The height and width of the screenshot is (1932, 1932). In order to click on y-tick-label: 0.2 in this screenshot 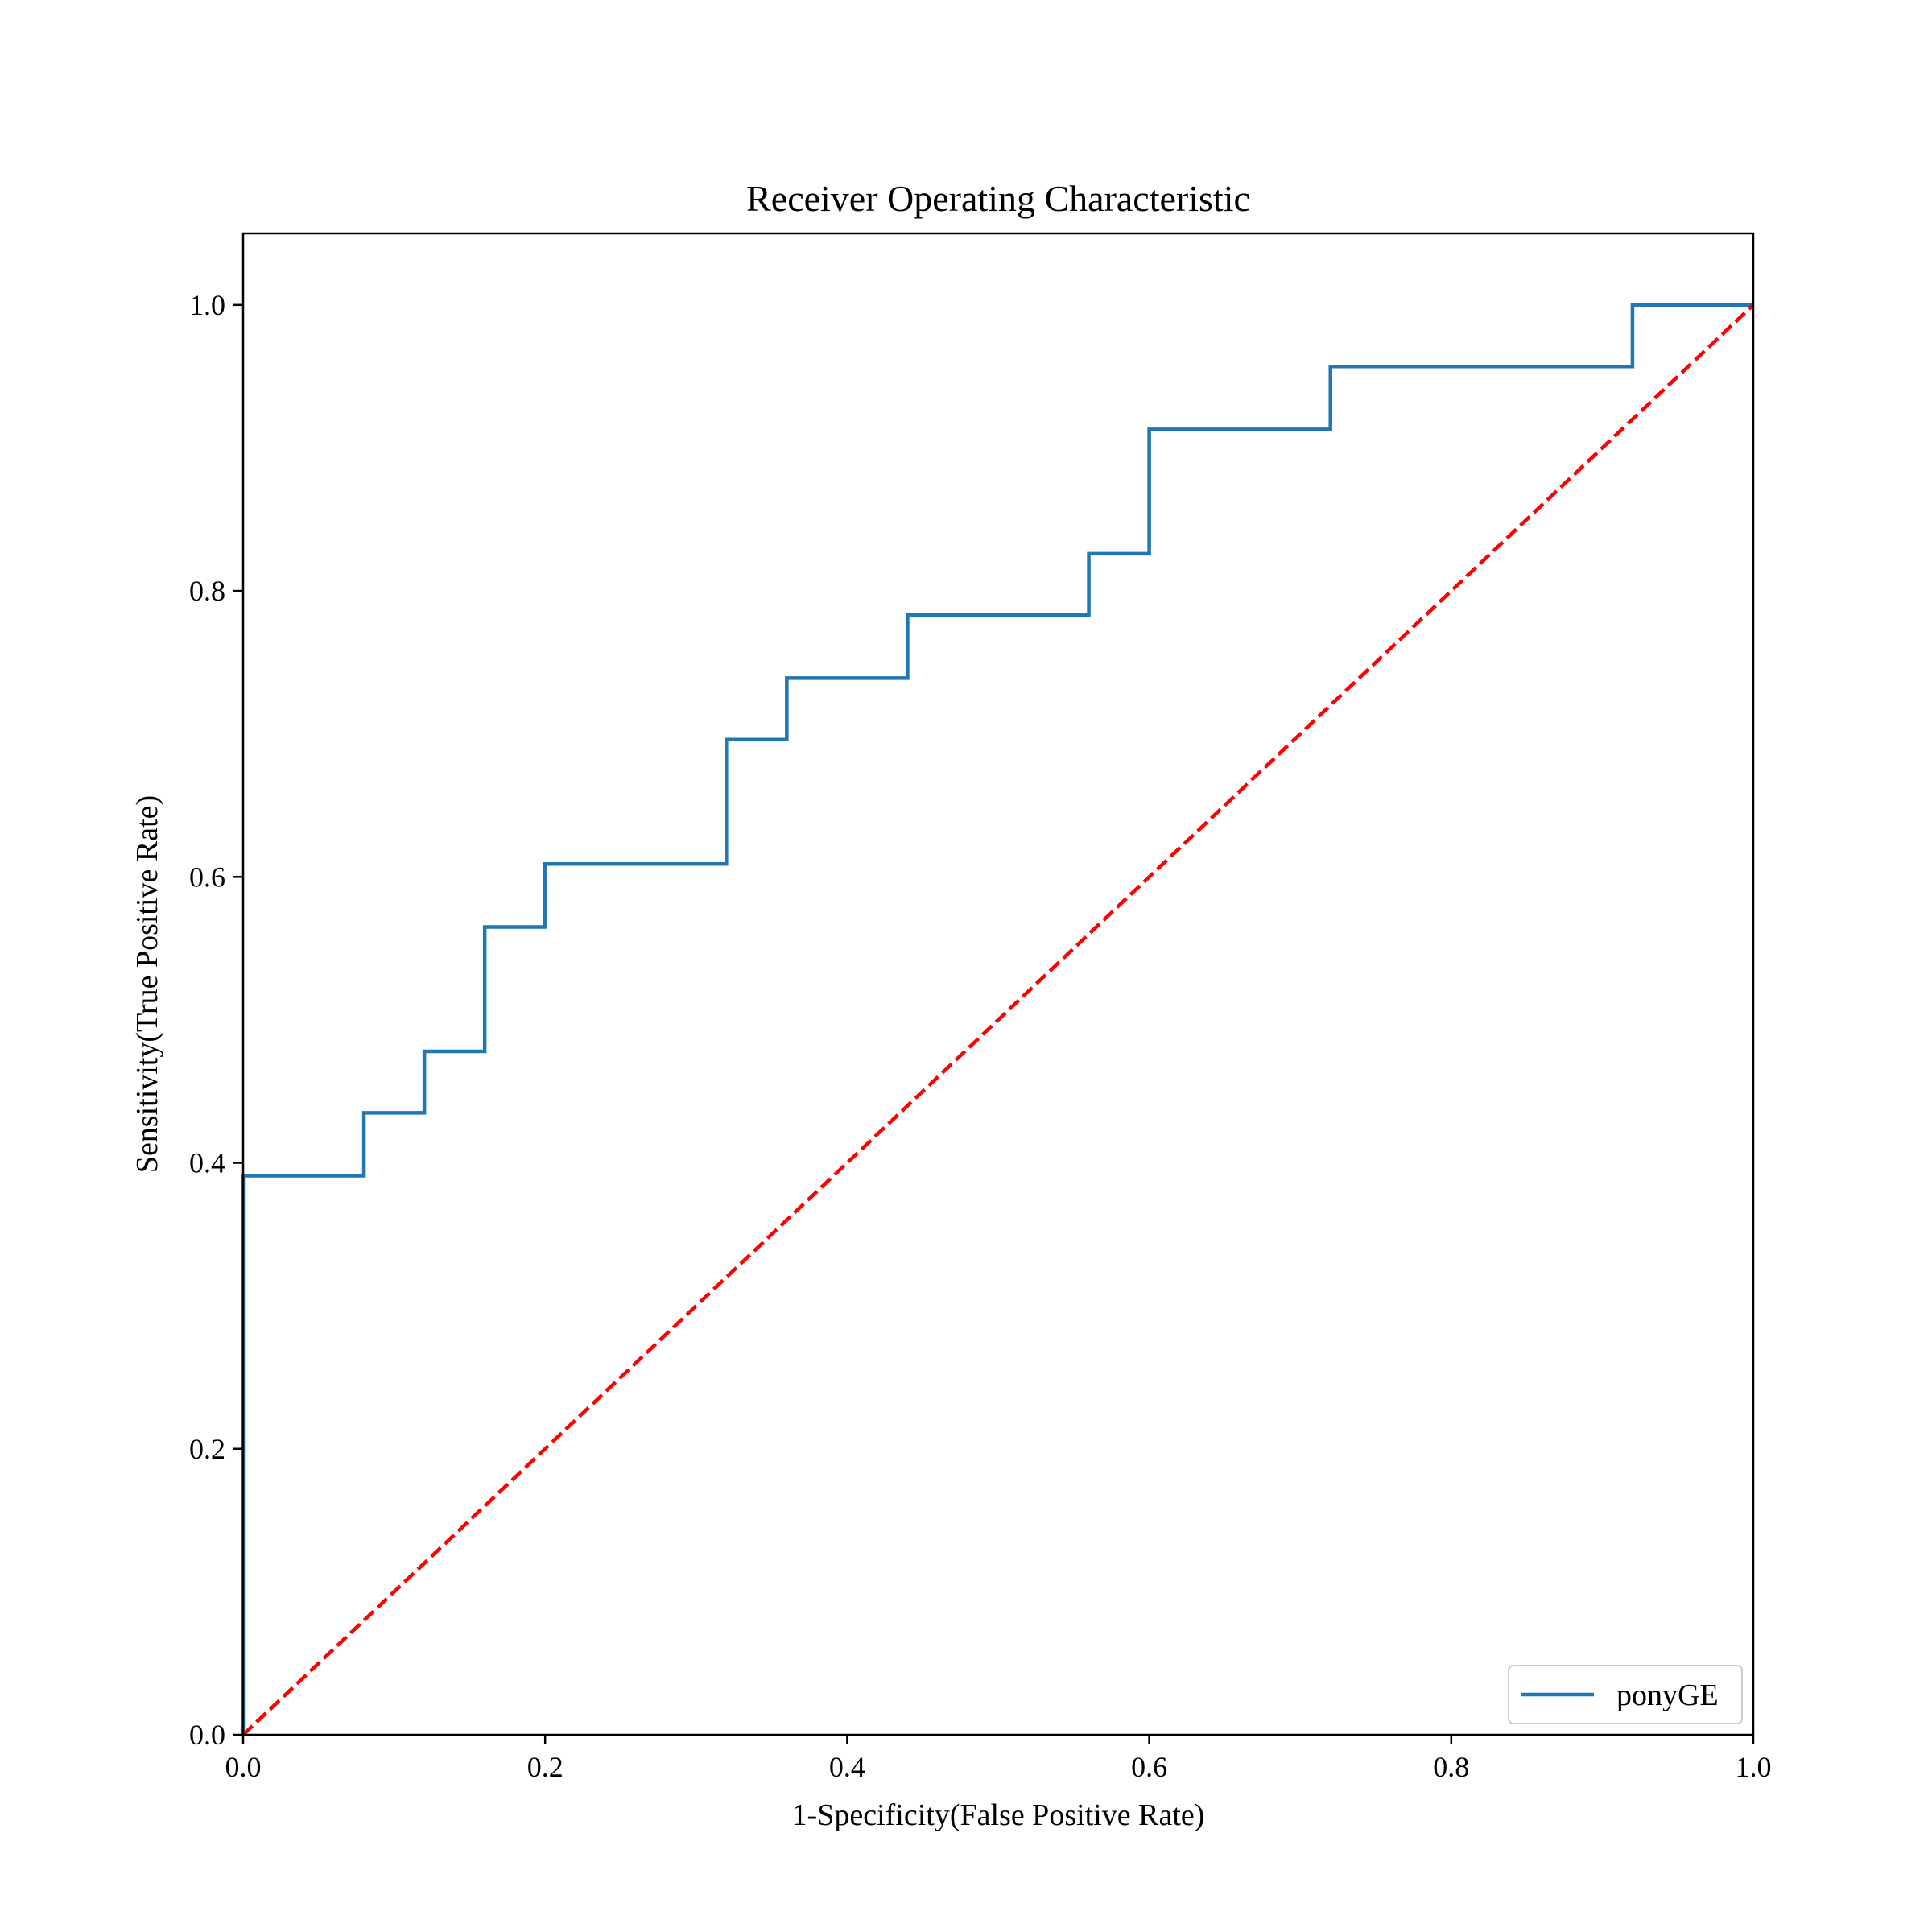, I will do `click(207, 1449)`.